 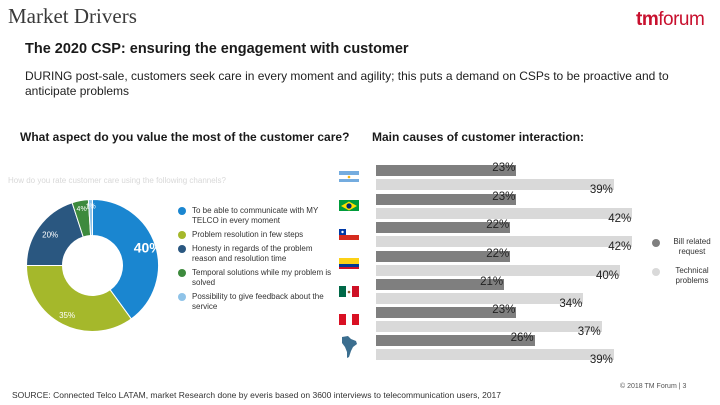 I want to click on donut-legend-item: Problem resolution in few steps, so click(x=258, y=235).